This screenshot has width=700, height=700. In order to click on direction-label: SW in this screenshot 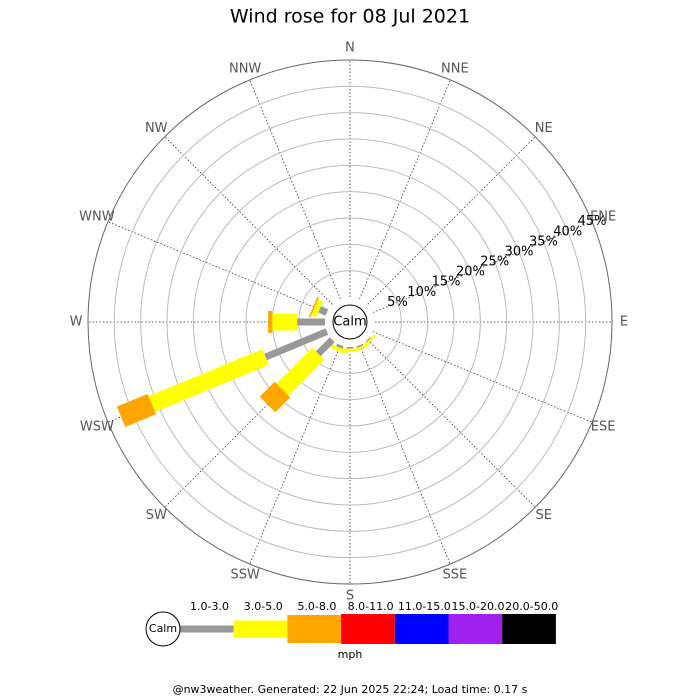, I will do `click(156, 515)`.